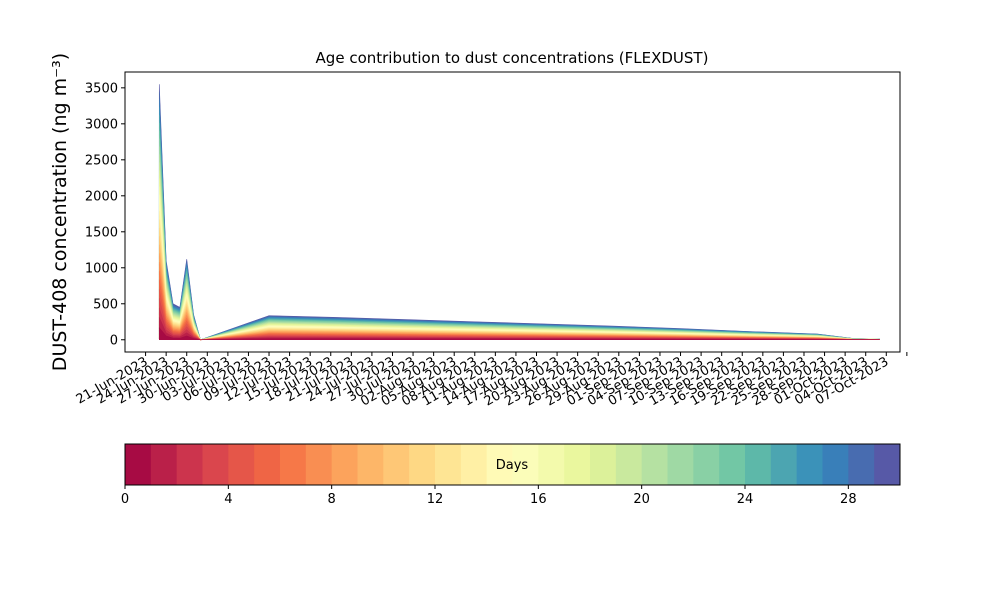  Describe the element at coordinates (101, 196) in the screenshot. I see `y-tick-label: 2000` at that location.